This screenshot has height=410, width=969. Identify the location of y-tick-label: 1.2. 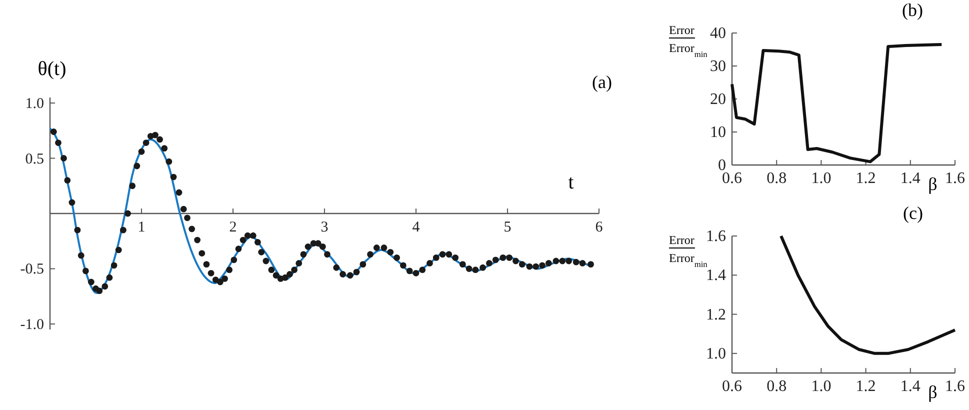
(716, 315).